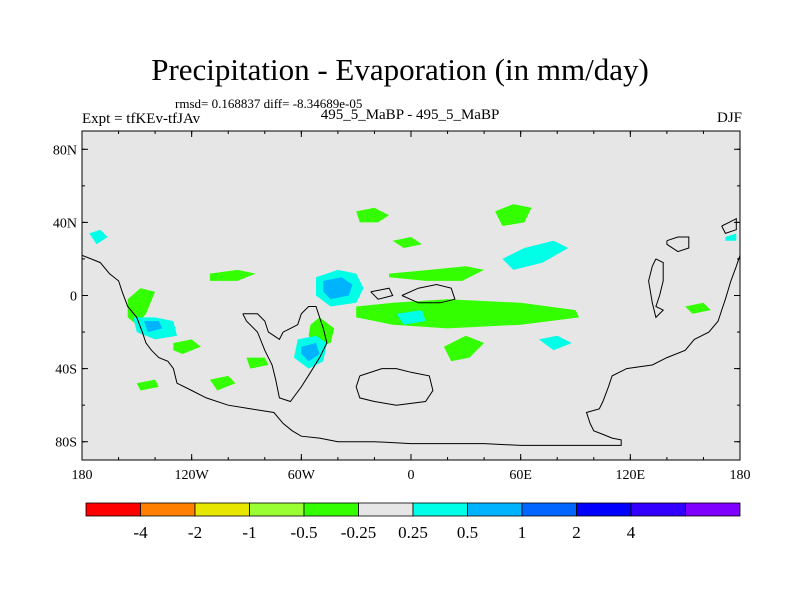 This screenshot has width=800, height=600. I want to click on colorbar-label: 0.5, so click(467, 532).